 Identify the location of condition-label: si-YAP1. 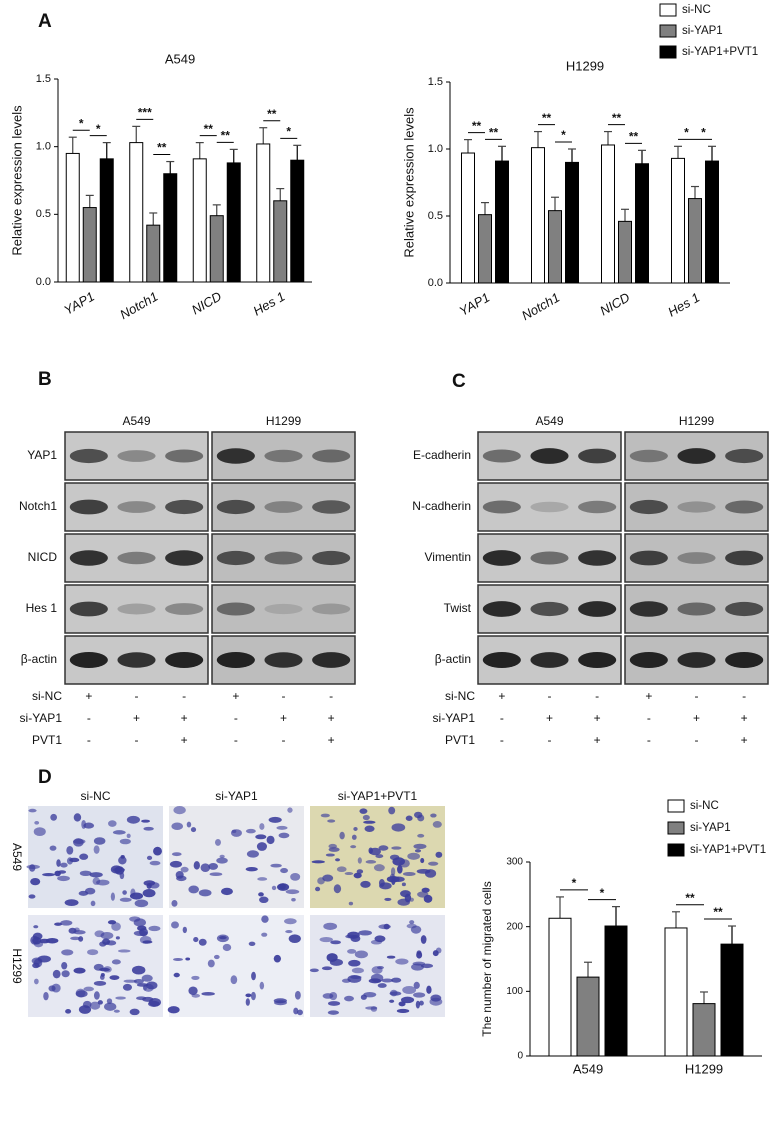
(41, 718).